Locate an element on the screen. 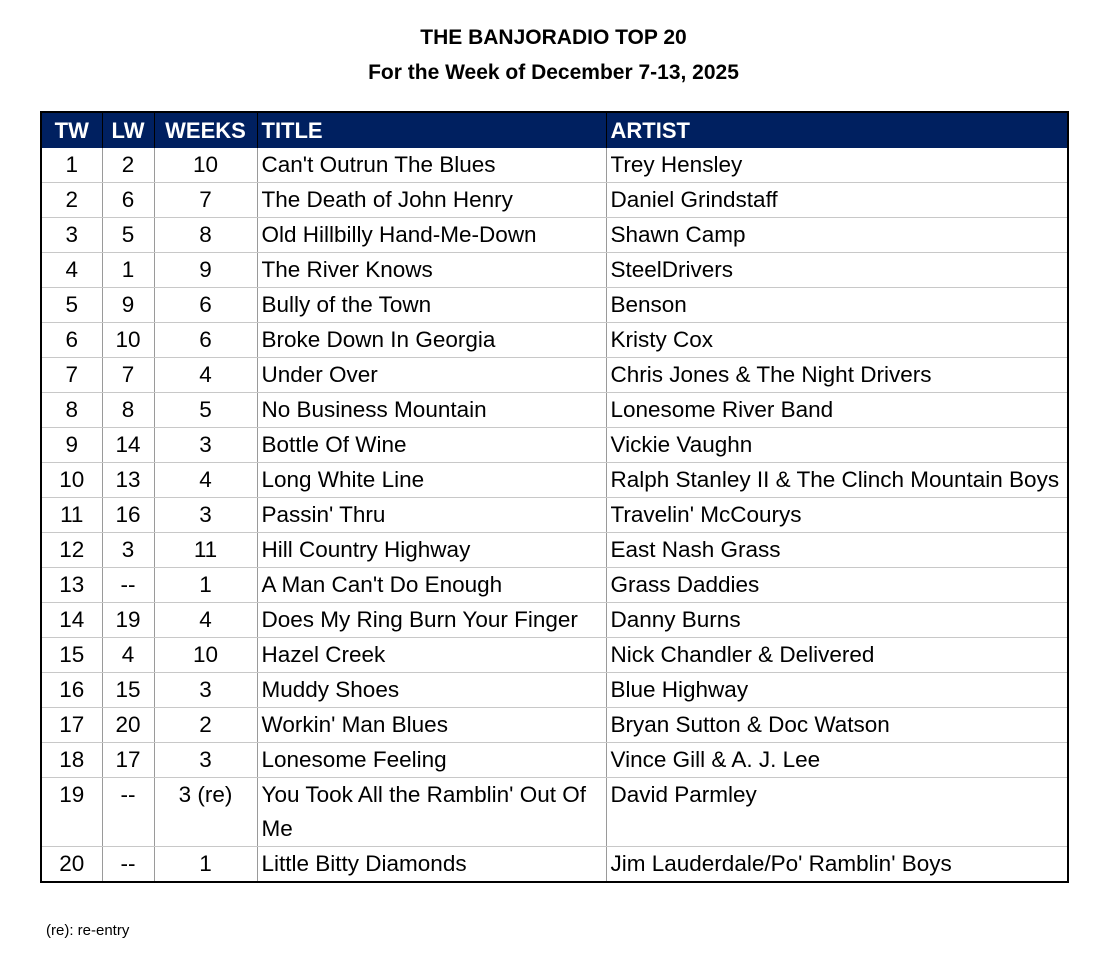  cell-tw: 3 is located at coordinates (72, 235).